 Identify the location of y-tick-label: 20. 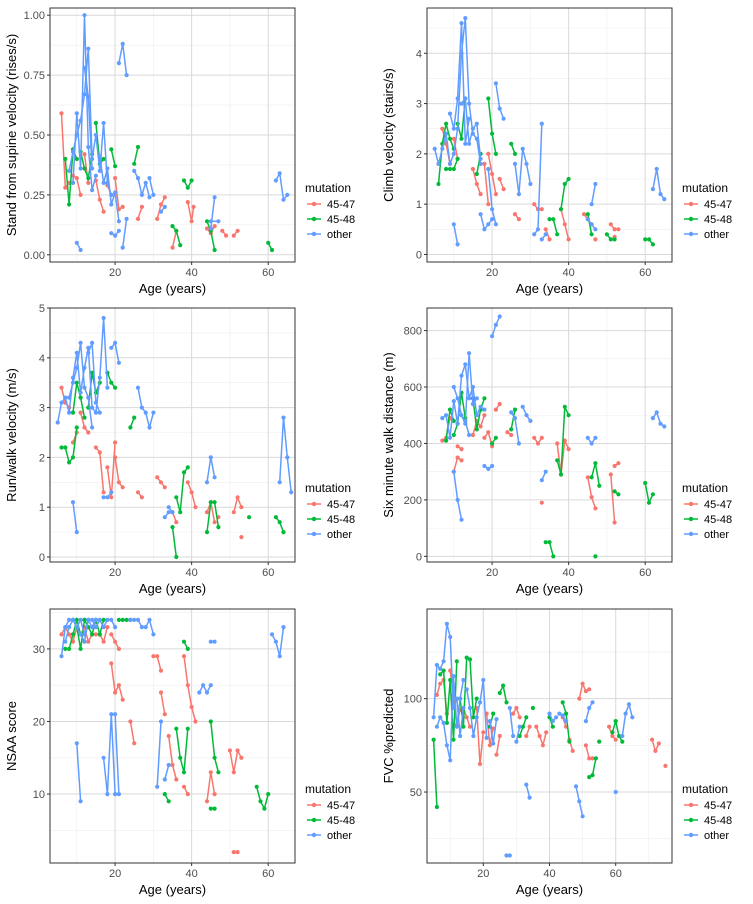
(39, 722).